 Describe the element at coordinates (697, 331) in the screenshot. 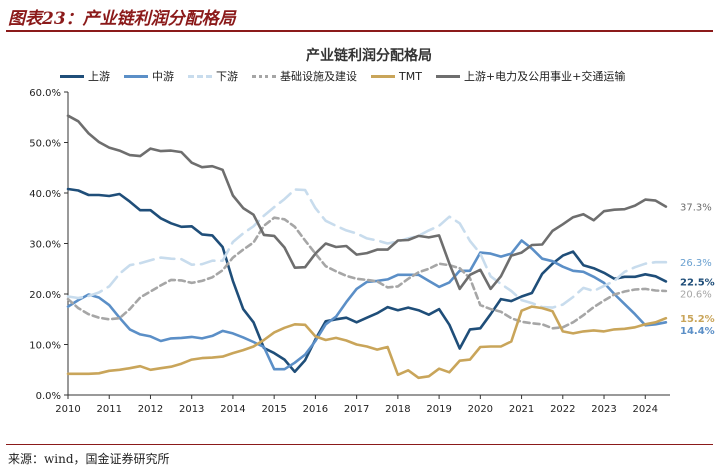

I see `series-end-label: 14.4%` at that location.